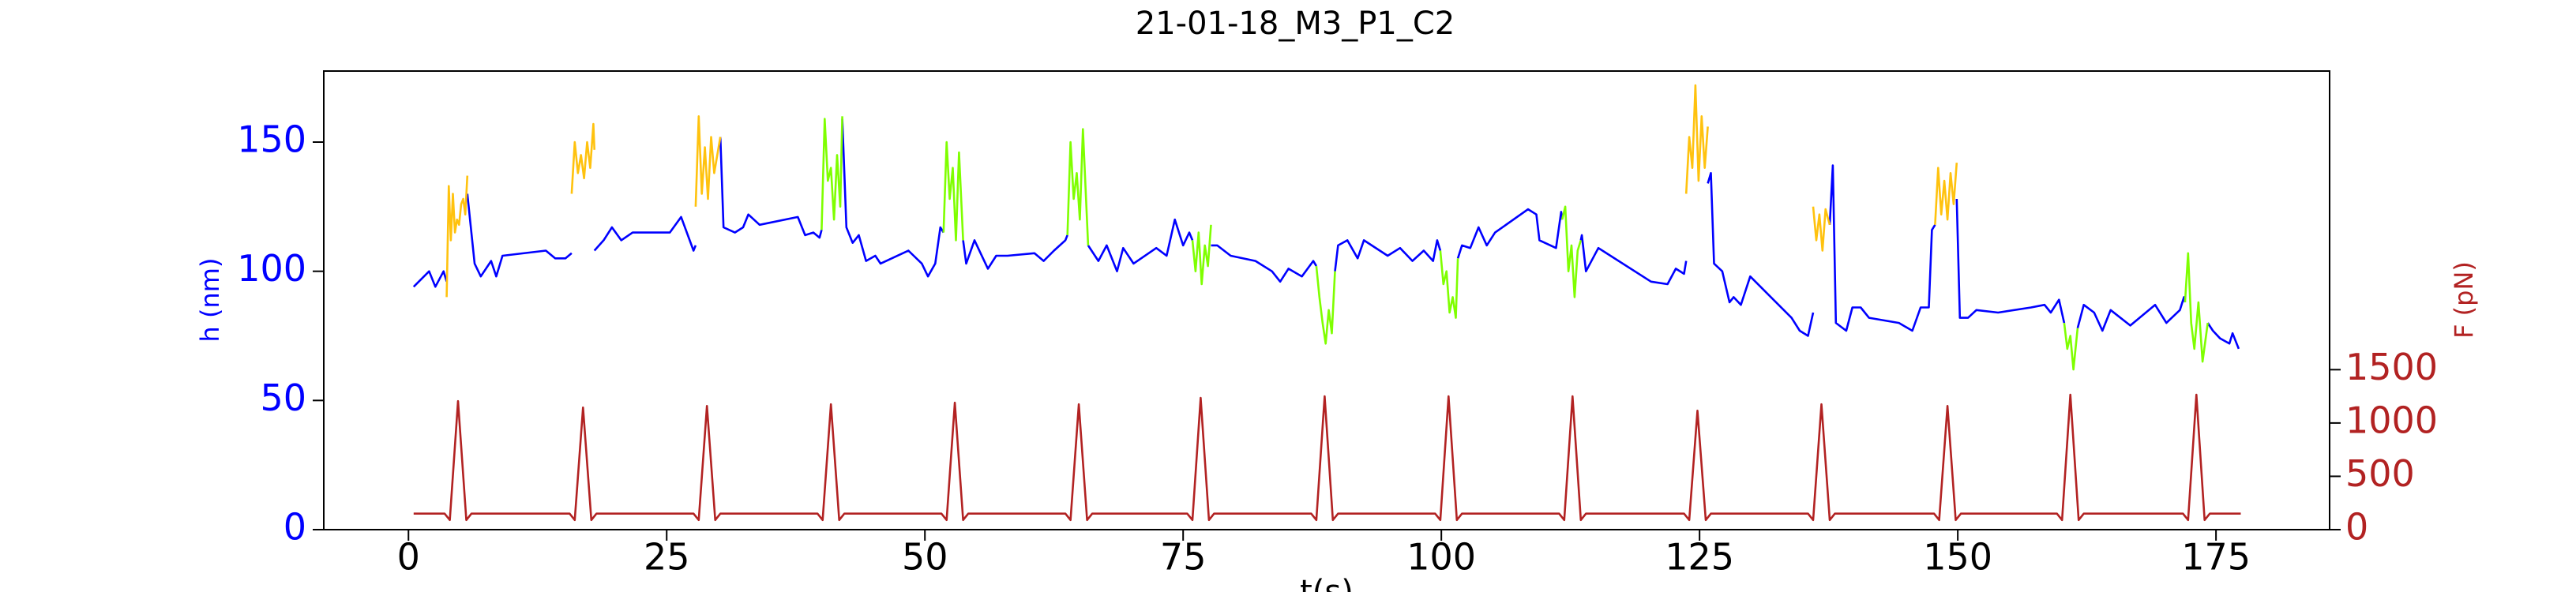 This screenshot has width=2576, height=592. What do you see at coordinates (2391, 367) in the screenshot?
I see `y2-tick-label: 1500` at bounding box center [2391, 367].